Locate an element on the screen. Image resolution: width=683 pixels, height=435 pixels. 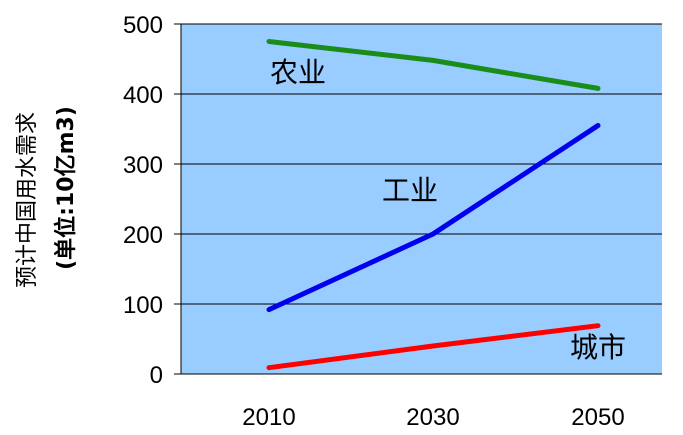
series-label: 城市 is located at coordinates (598, 347).